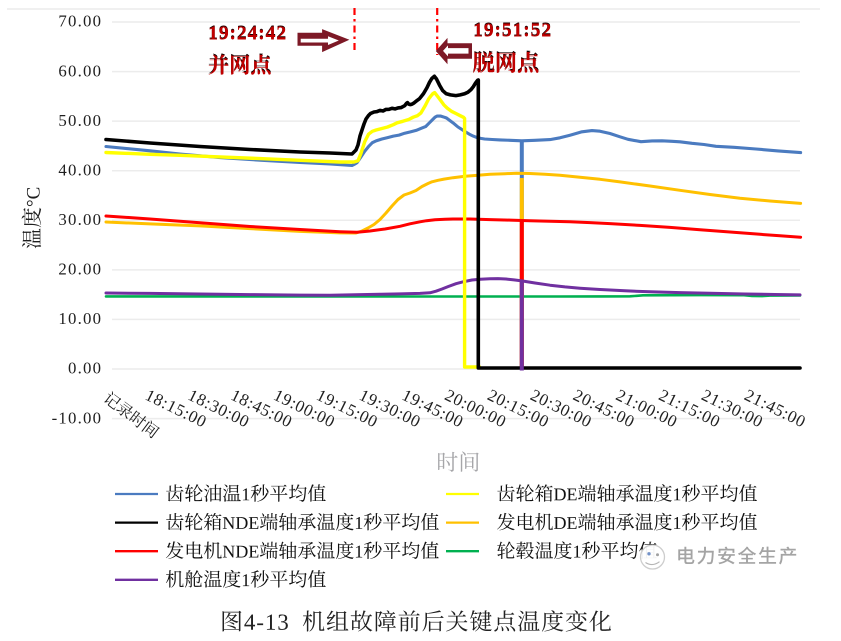 This screenshot has height=641, width=841. Describe the element at coordinates (85, 368) in the screenshot. I see `svg-text: 0.00` at that location.